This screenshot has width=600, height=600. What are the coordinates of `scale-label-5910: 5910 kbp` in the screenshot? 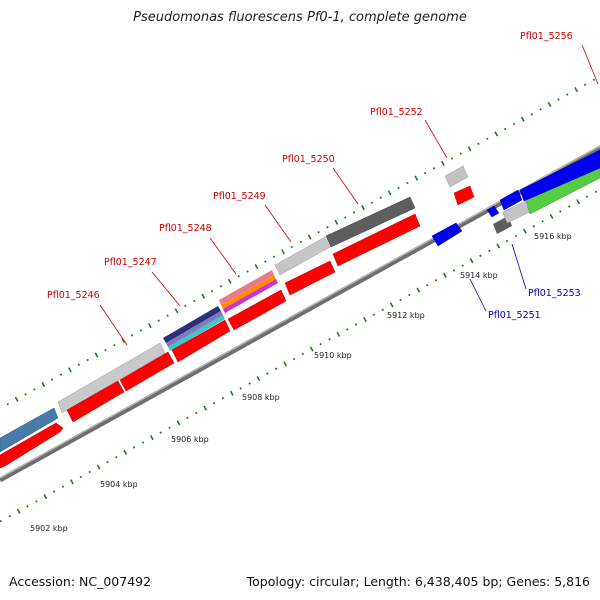 It's located at (333, 355).